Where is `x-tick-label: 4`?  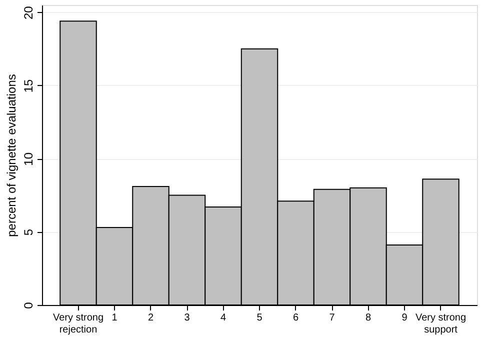
x-tick-label: 4 is located at coordinates (223, 318).